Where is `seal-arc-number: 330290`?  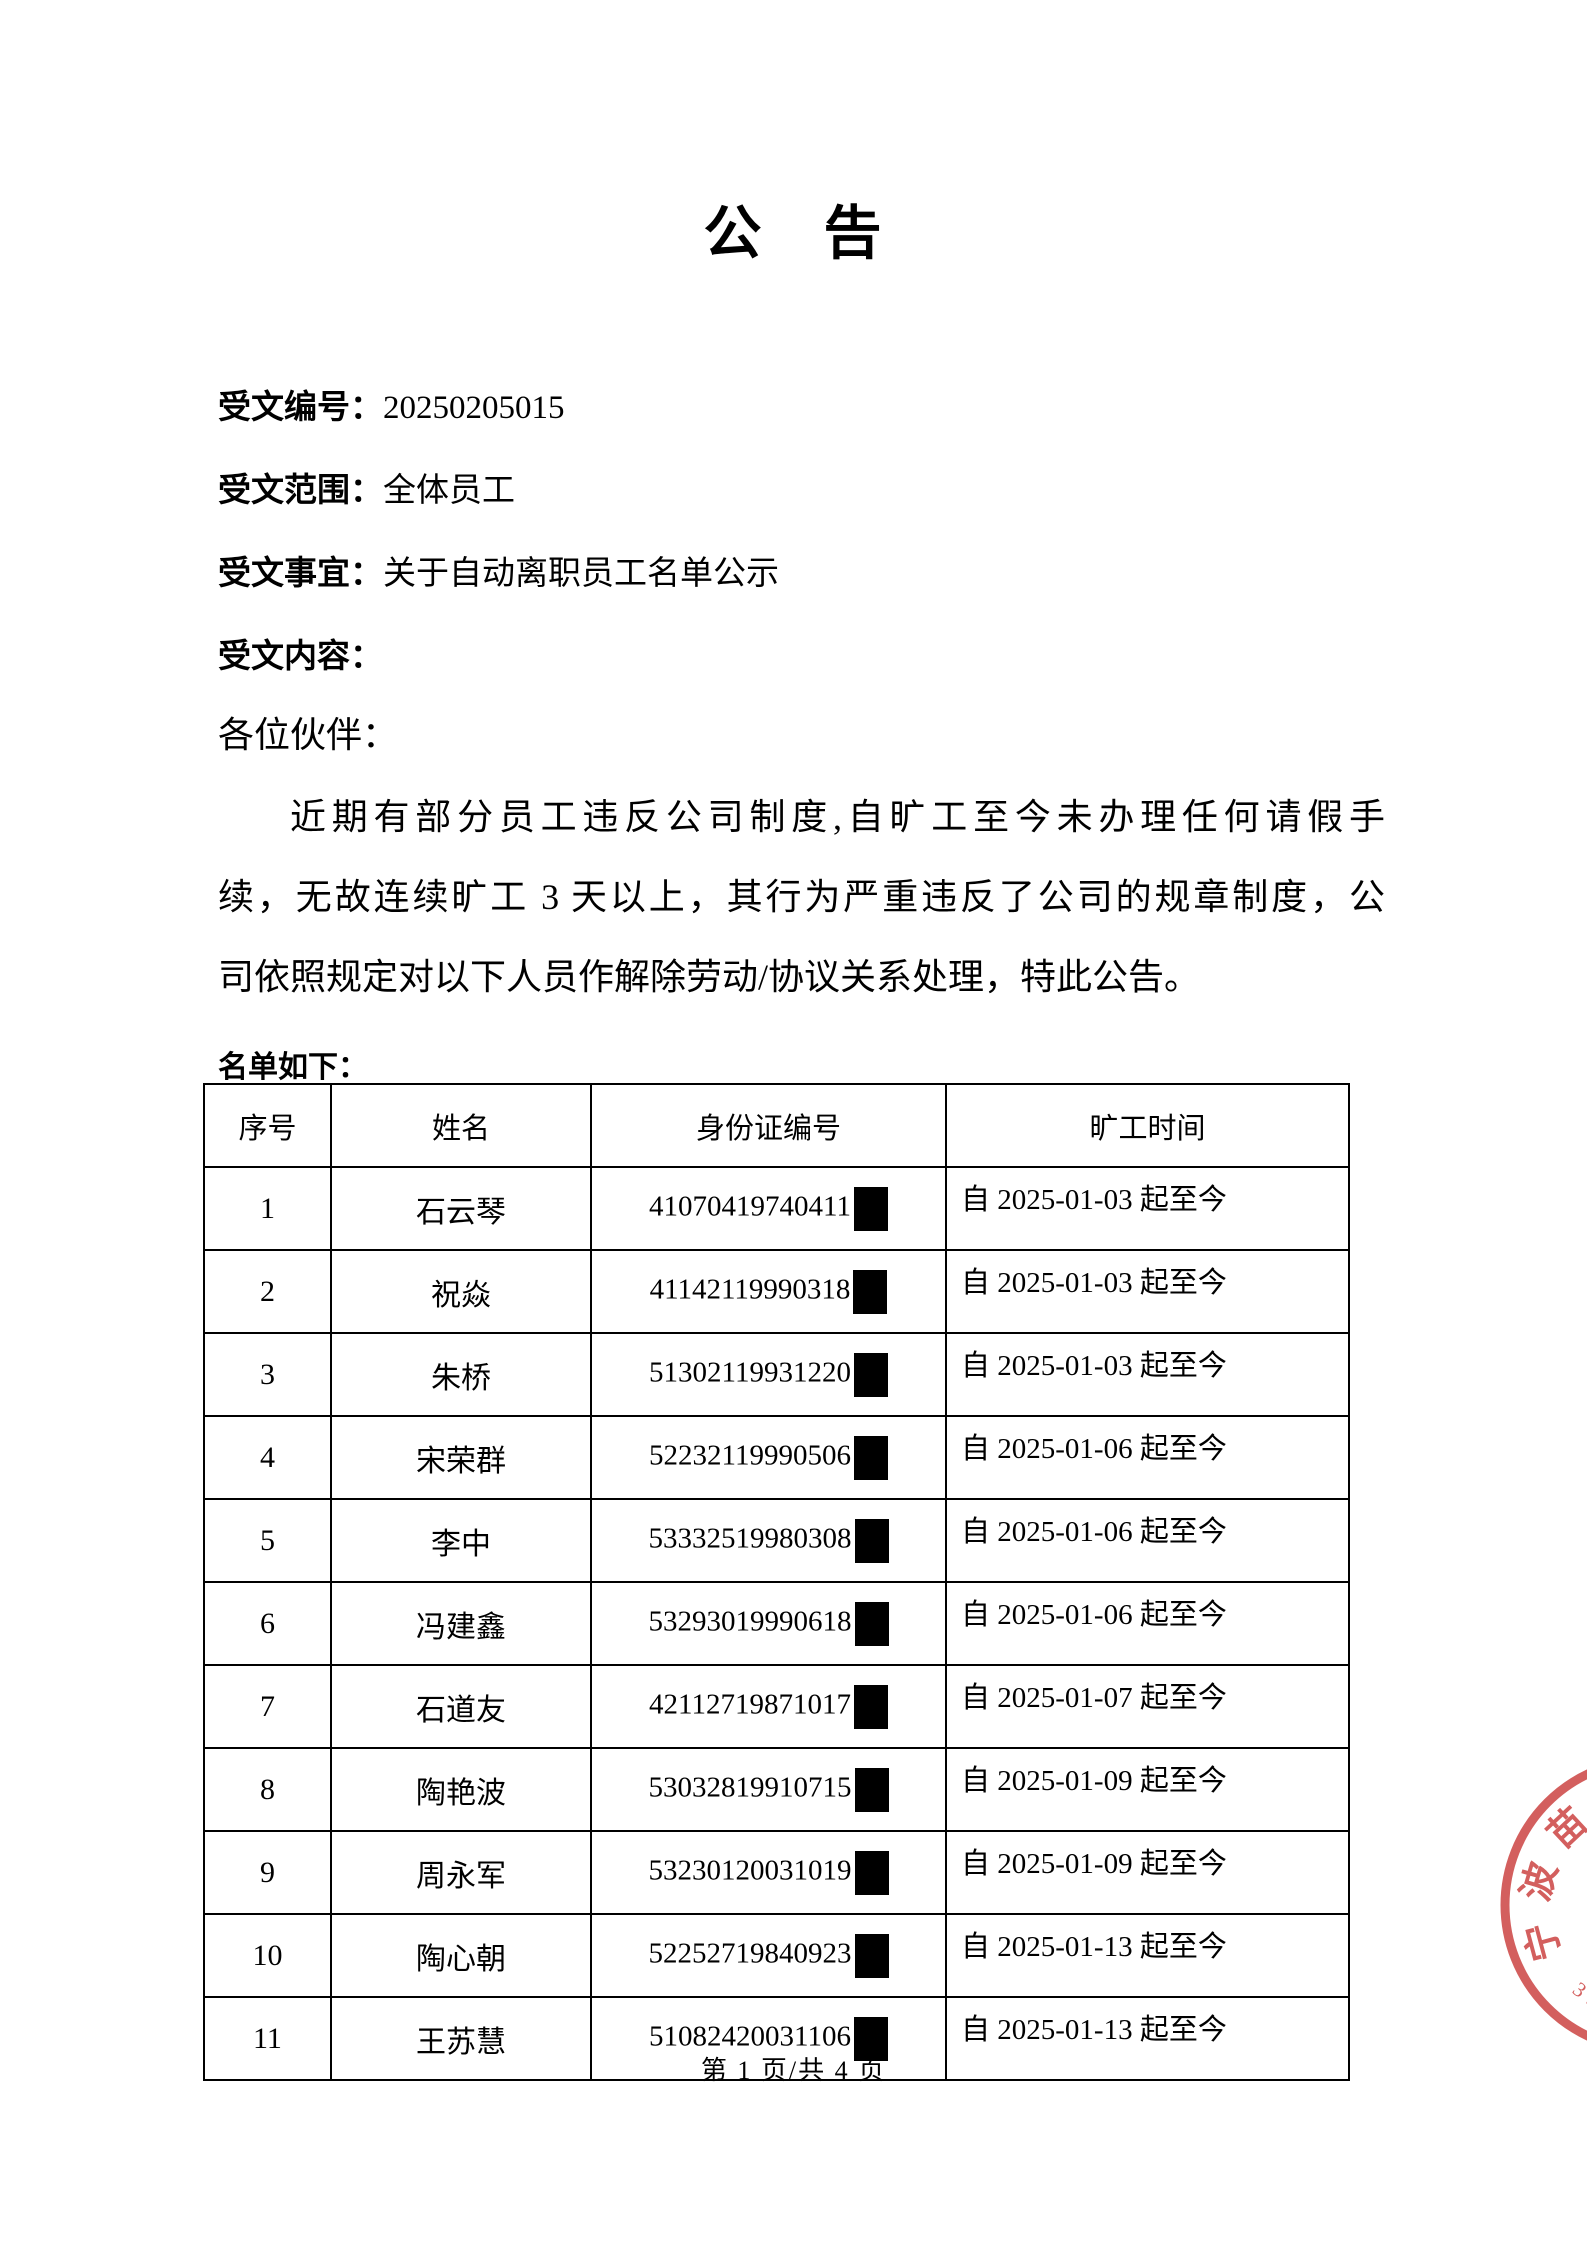 seal-arc-number: 330290 is located at coordinates (1577, 2002).